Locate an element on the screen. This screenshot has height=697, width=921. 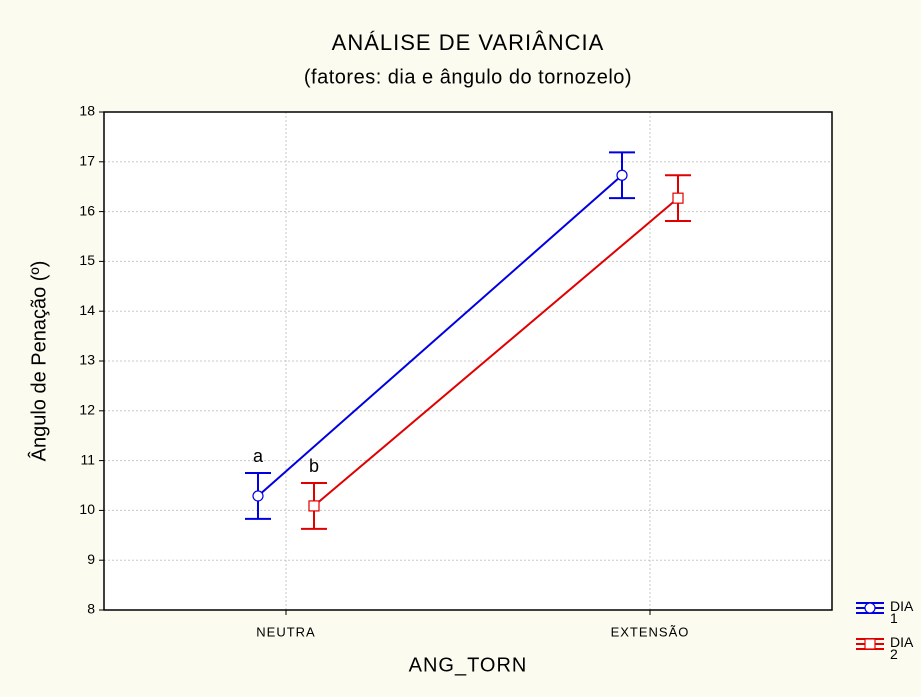
x-tick-label: NEUTRA is located at coordinates (285, 631).